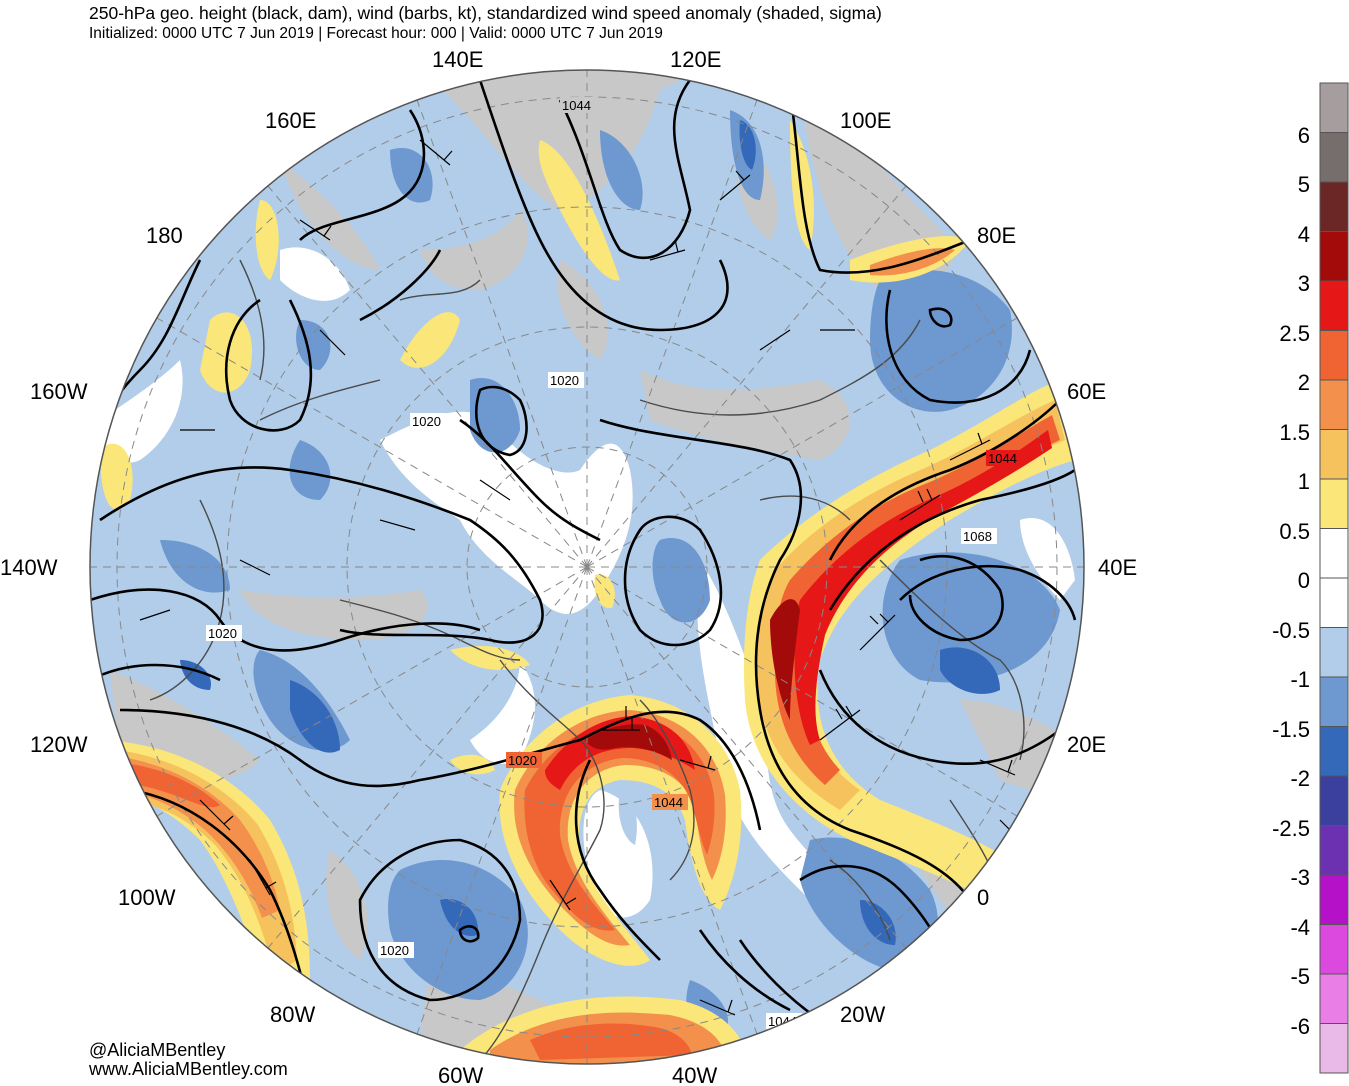 The width and height of the screenshot is (1349, 1086). I want to click on jet-greenland, so click(620, 830).